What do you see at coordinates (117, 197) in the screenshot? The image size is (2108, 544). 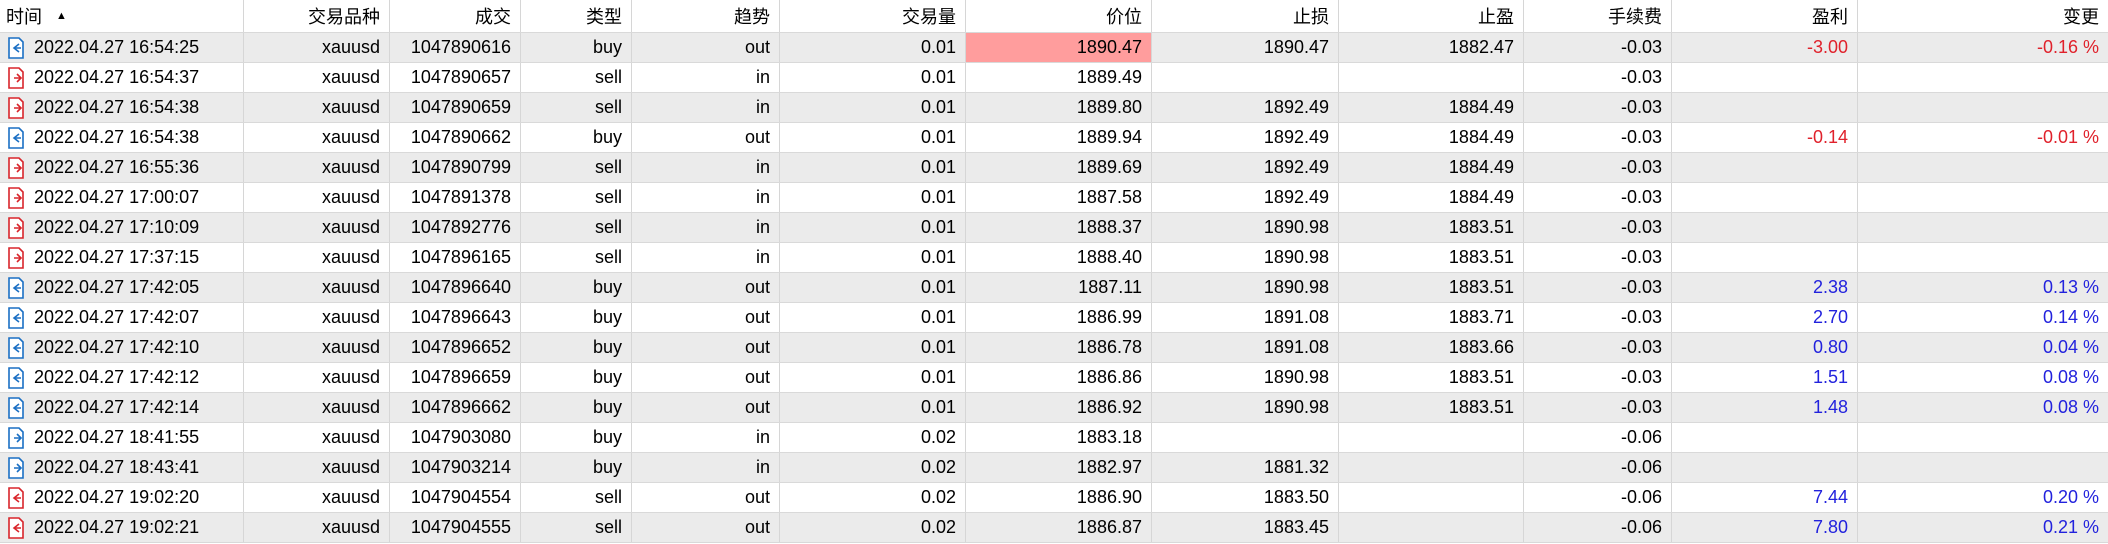 I see `time-value: 2022.04.27 17:00:07` at bounding box center [117, 197].